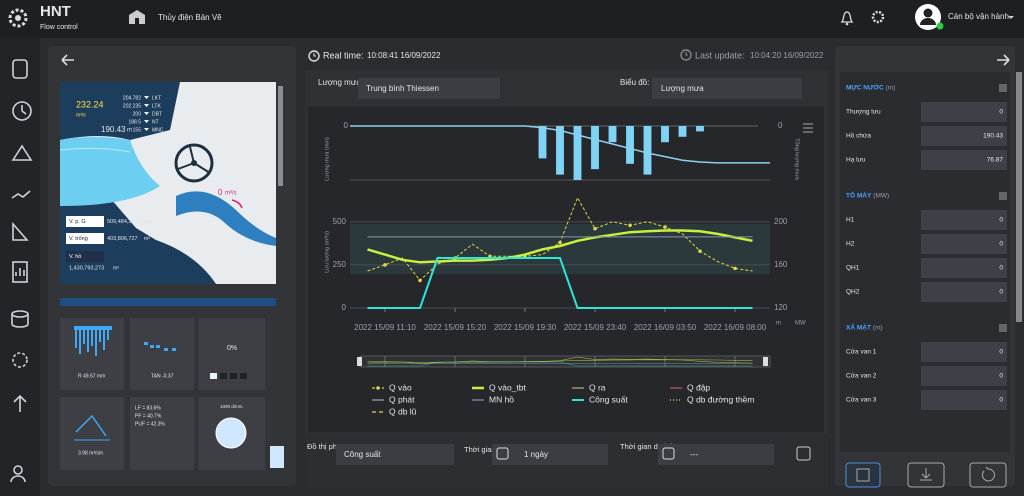 The width and height of the screenshot is (1024, 496). I want to click on forward-arrow, so click(1003, 60).